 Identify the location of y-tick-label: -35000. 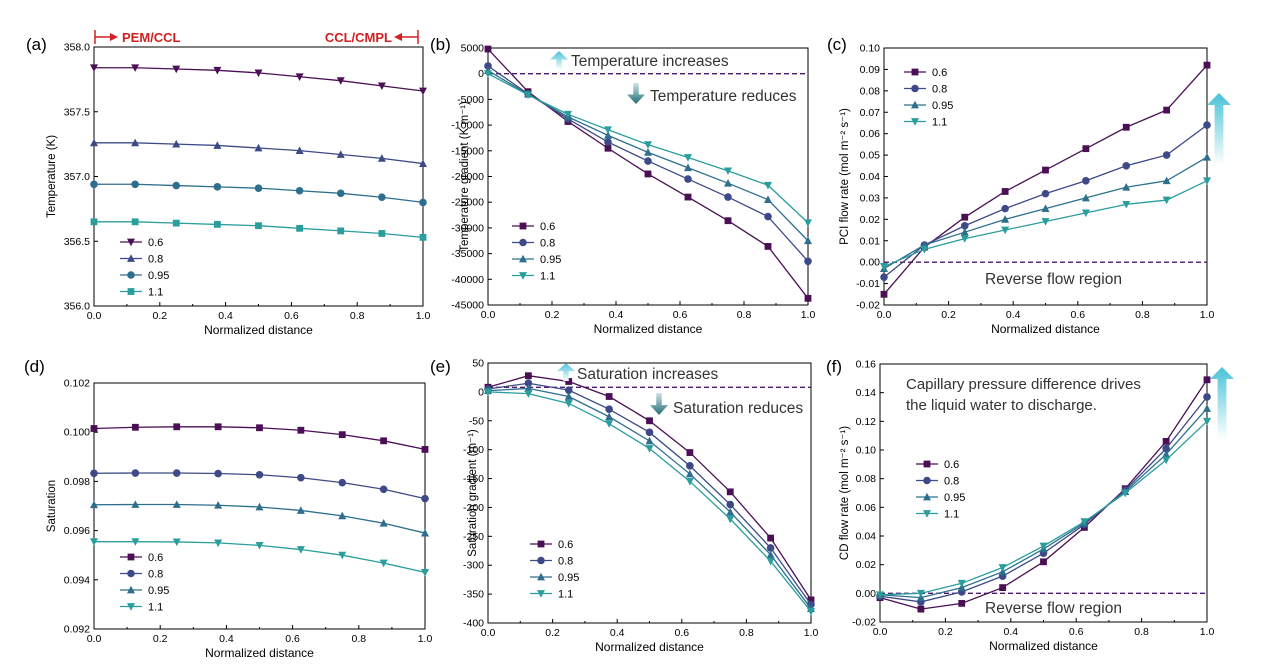
(467, 254).